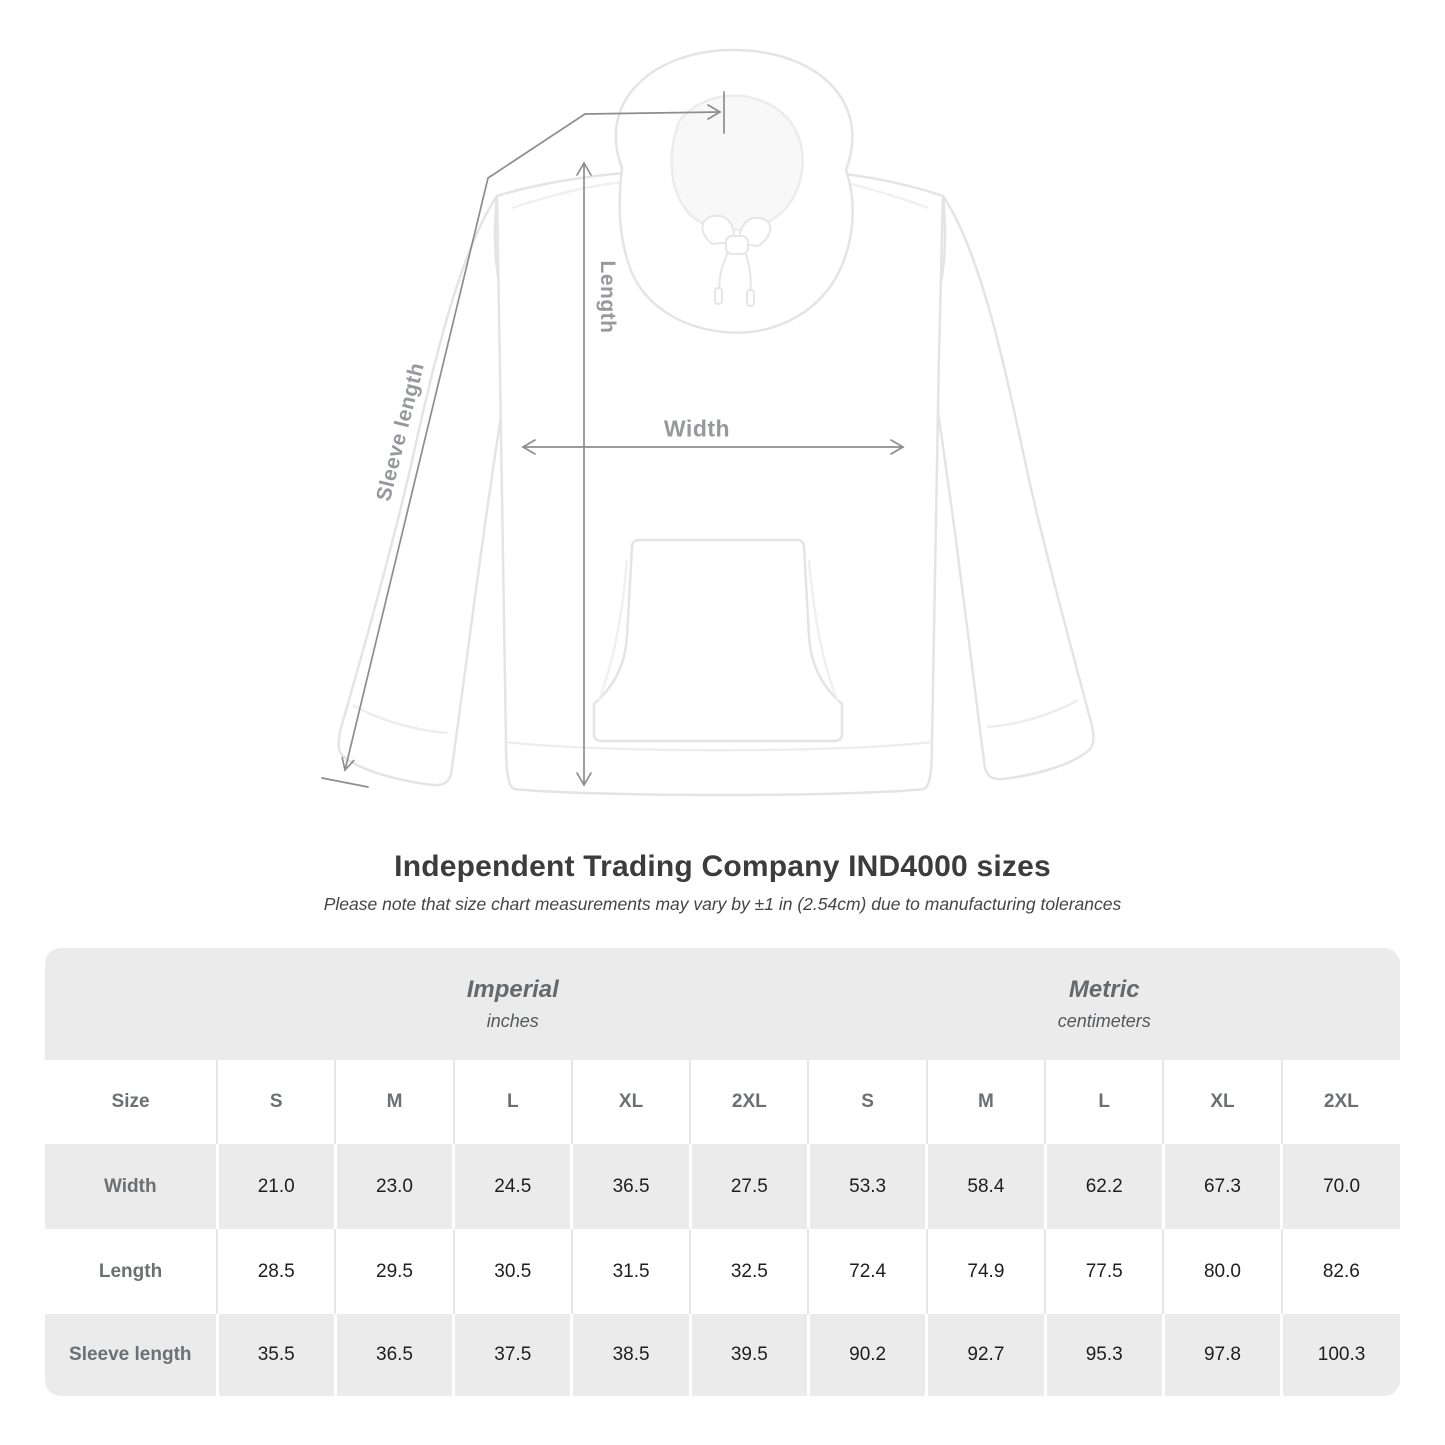 Image resolution: width=1445 pixels, height=1445 pixels. I want to click on table-cell: 35.5, so click(275, 1355).